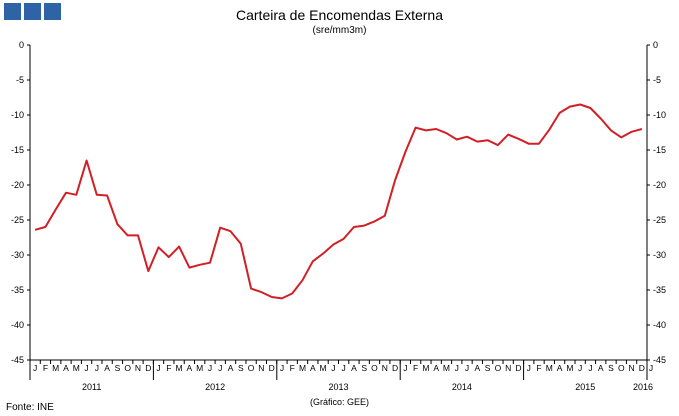 Image resolution: width=679 pixels, height=416 pixels. I want to click on y-tick-label-left: -45, so click(17, 360).